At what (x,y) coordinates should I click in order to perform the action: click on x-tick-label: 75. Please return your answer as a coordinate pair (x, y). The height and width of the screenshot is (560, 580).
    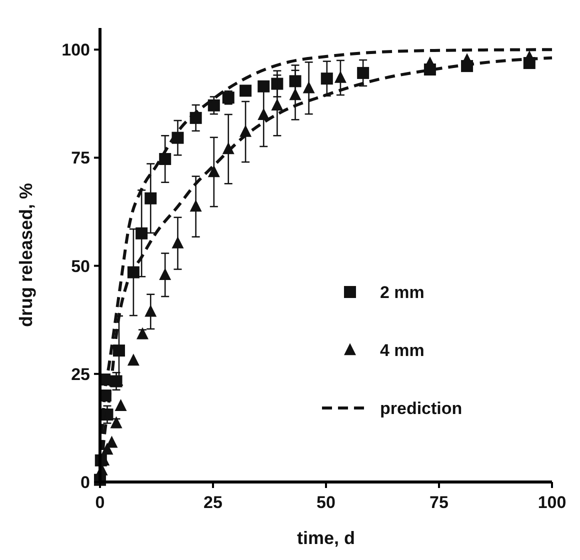
    Looking at the image, I should click on (439, 502).